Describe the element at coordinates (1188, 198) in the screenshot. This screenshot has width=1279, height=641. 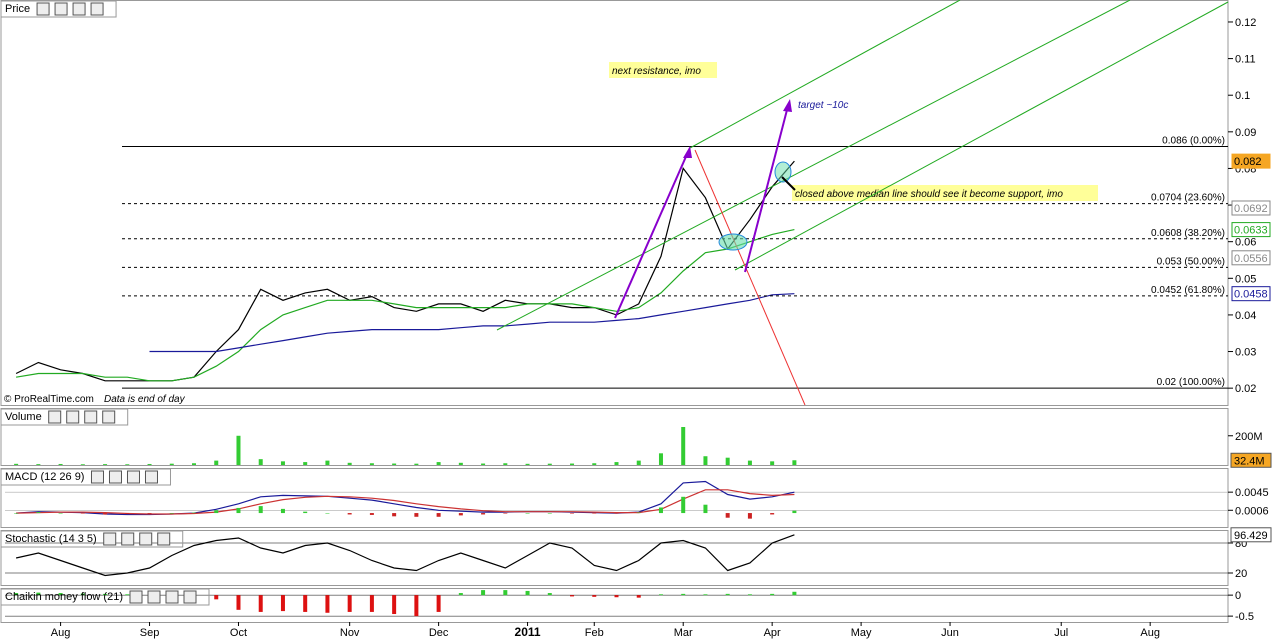
I see `fib-label: 0.0704 (23.60%)` at that location.